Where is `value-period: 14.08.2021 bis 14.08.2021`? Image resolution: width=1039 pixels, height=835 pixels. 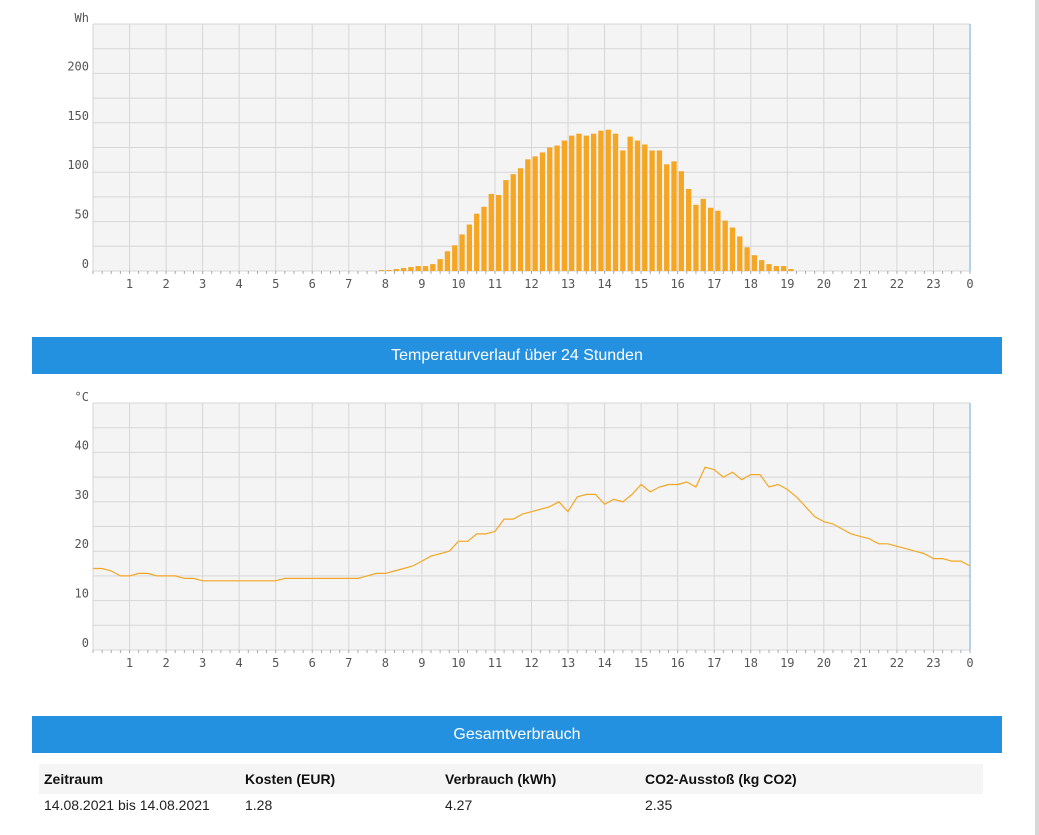 value-period: 14.08.2021 bis 14.08.2021 is located at coordinates (127, 805).